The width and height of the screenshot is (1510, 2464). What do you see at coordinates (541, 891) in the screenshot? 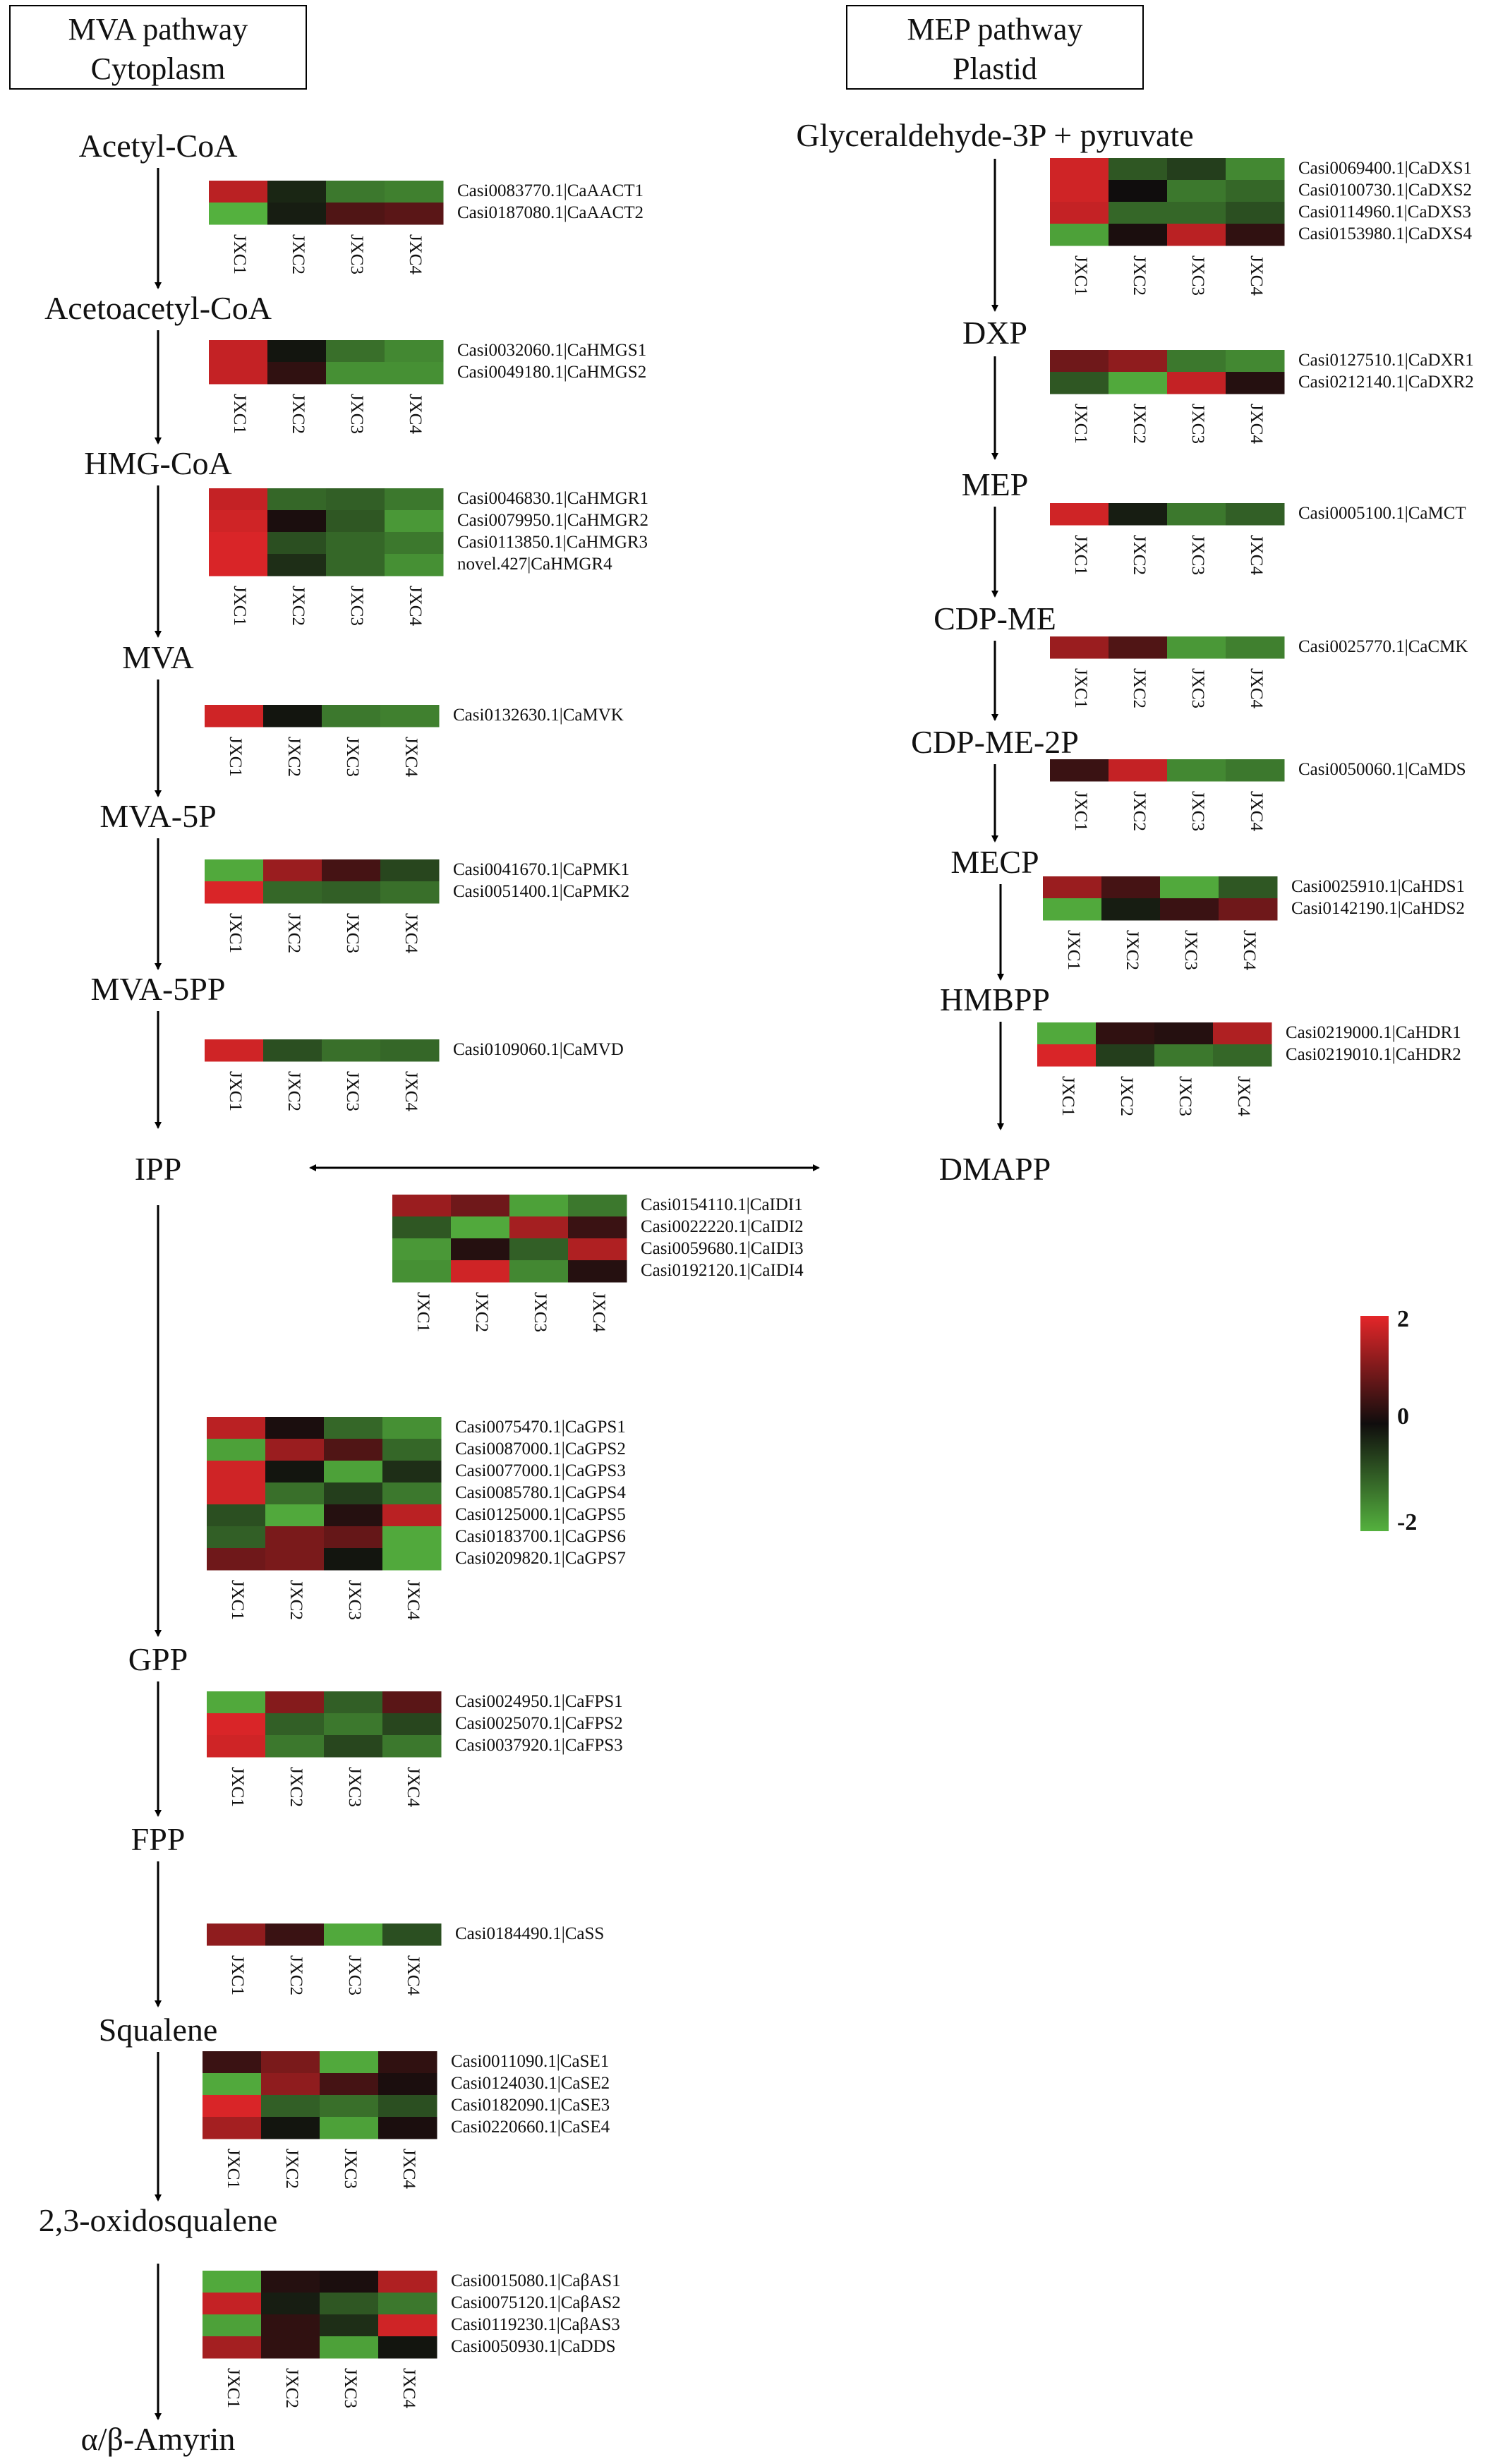
I see `gene-label: Casi0051400.1|CaPMK2` at bounding box center [541, 891].